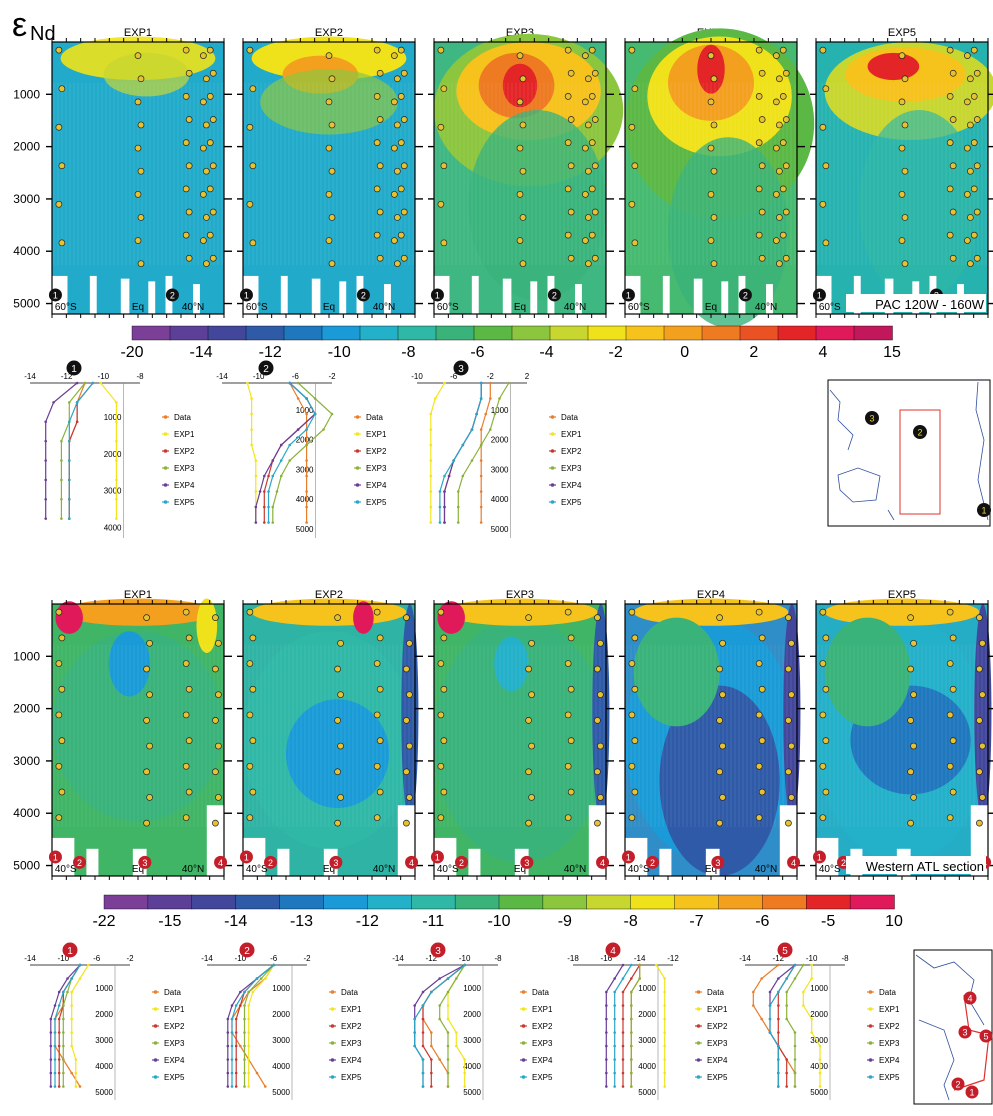  Describe the element at coordinates (305, 440) in the screenshot. I see `profile-depth-label: 2000` at that location.